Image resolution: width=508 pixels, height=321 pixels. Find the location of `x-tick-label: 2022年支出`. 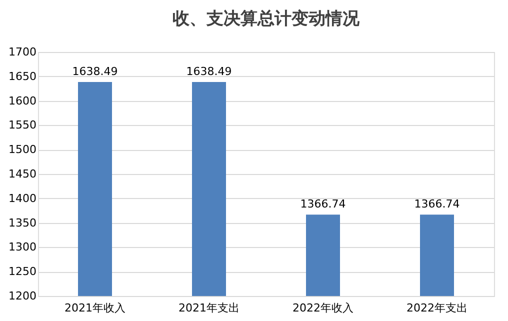

x-tick-label: 2022年支出 is located at coordinates (437, 308).